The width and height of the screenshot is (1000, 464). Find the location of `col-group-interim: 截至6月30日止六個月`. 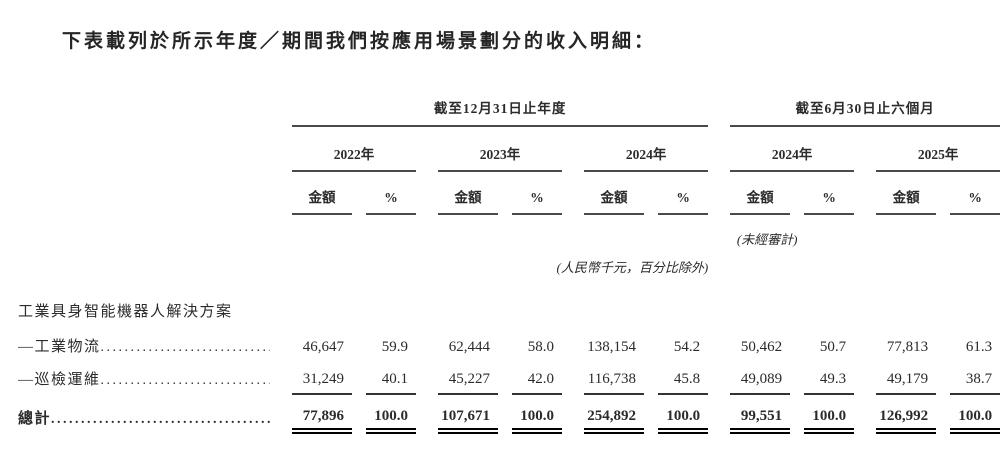

col-group-interim: 截至6月30日止六個月 is located at coordinates (865, 107).